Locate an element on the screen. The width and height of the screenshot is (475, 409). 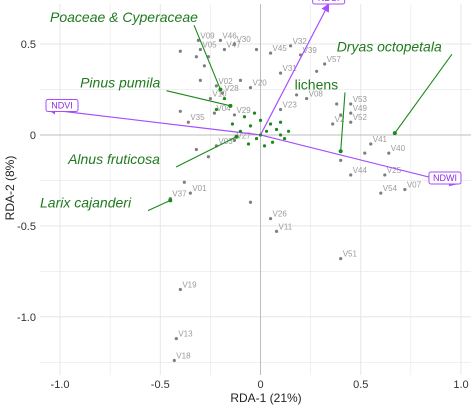
x-tick-label: -0.5 is located at coordinates (160, 385).